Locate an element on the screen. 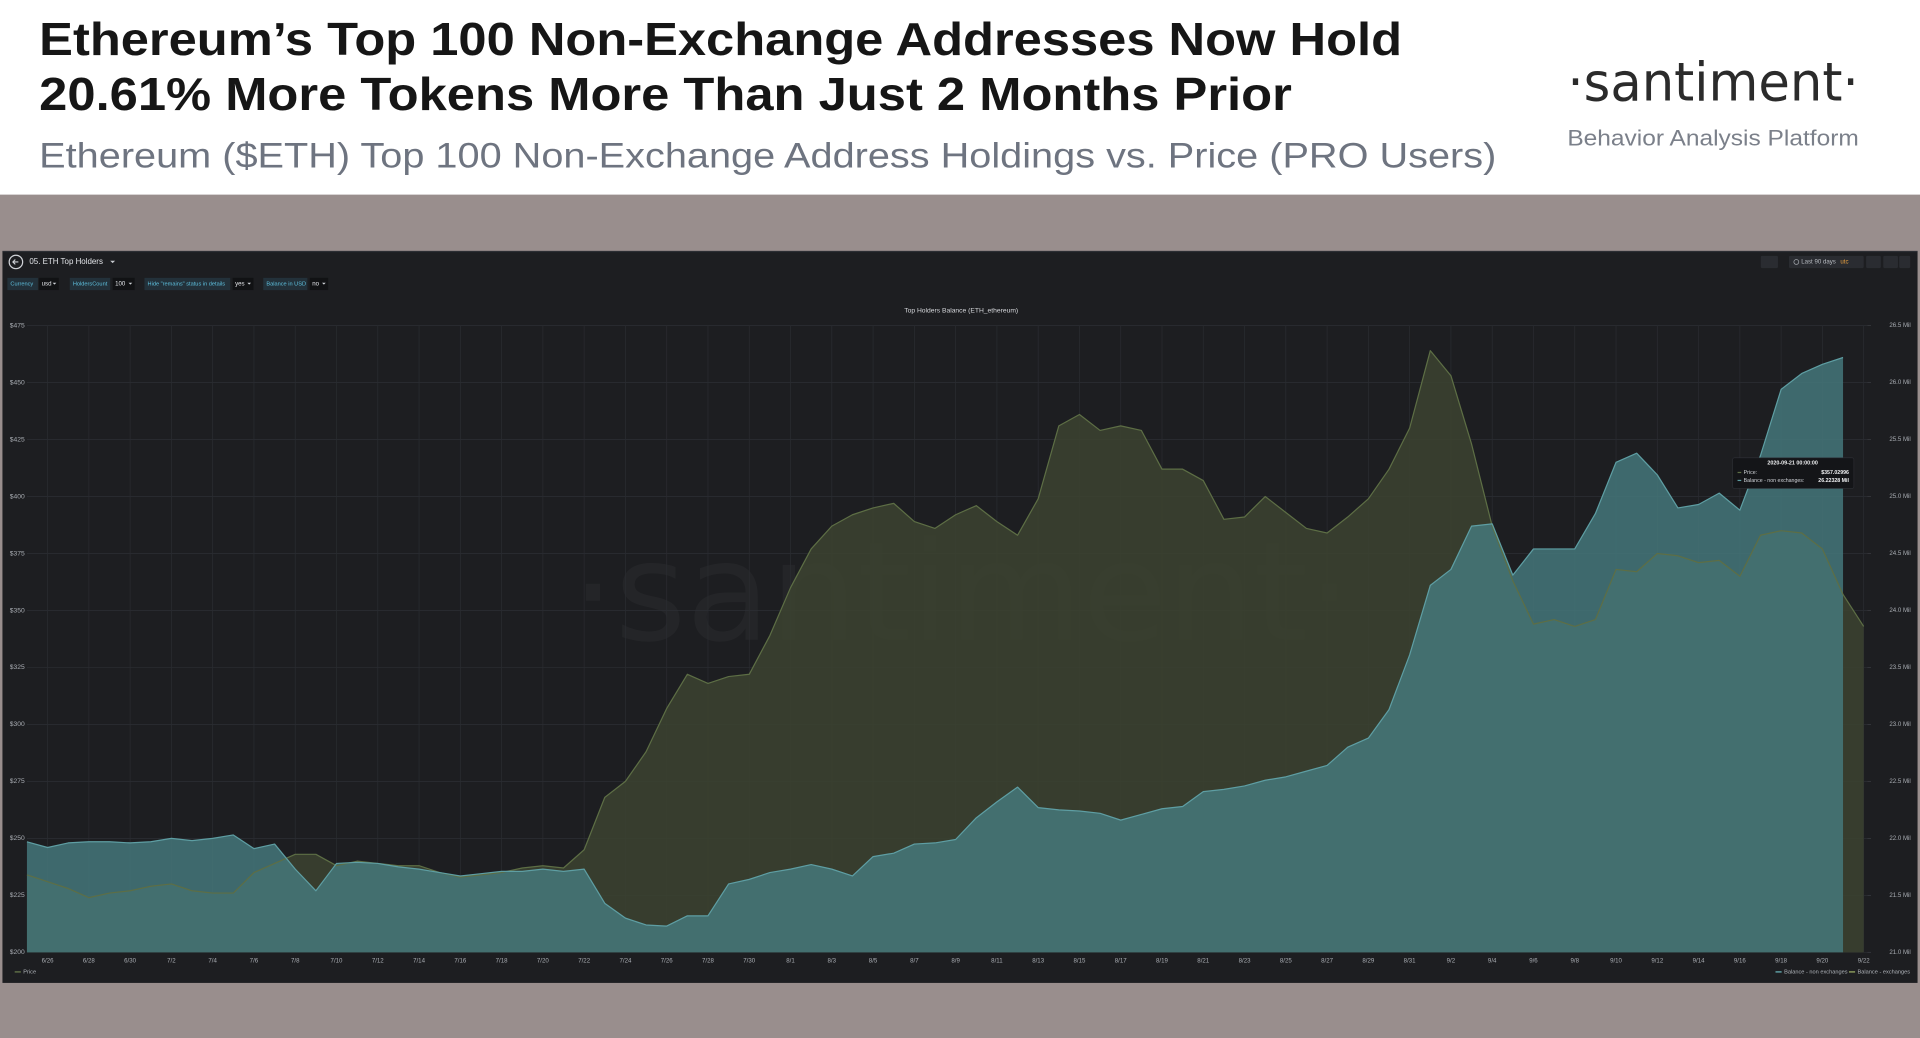  x-tick-label: 8/5 is located at coordinates (873, 960).